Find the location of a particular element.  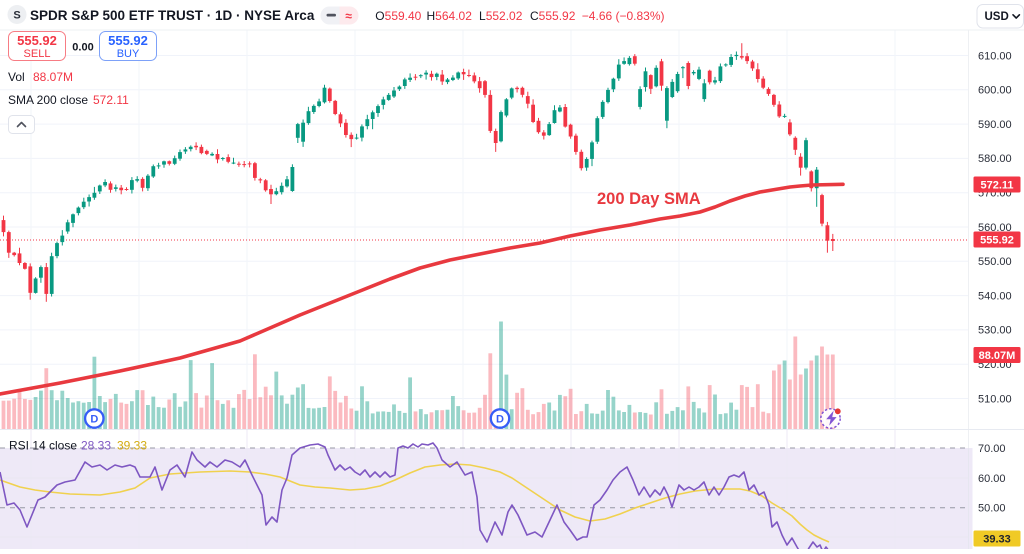

svg-text: 0.00 is located at coordinates (82, 48).